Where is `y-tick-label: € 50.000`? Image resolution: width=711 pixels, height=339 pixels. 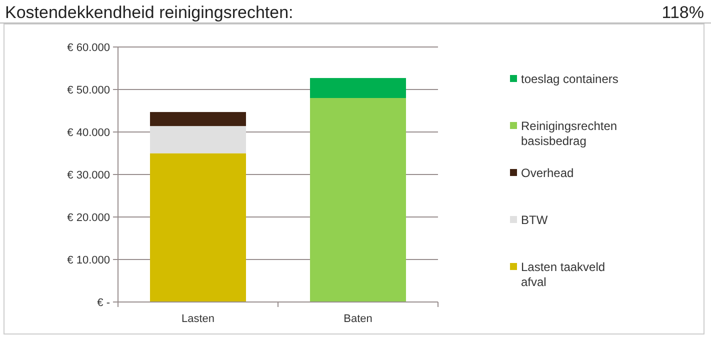 y-tick-label: € 50.000 is located at coordinates (88, 90).